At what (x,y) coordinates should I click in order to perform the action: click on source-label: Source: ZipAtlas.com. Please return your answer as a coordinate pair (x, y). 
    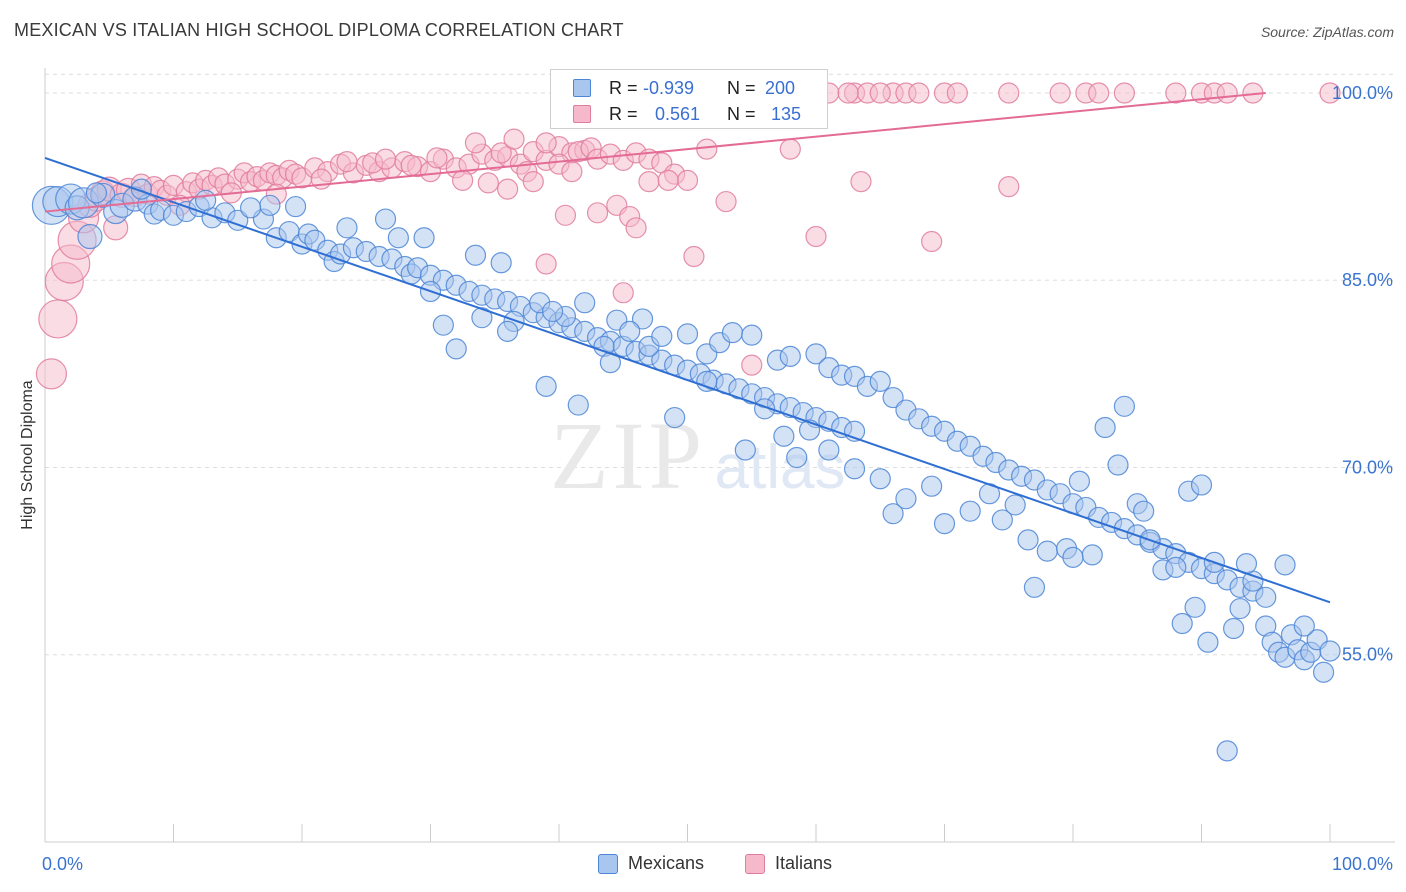
    Looking at the image, I should click on (1327, 32).